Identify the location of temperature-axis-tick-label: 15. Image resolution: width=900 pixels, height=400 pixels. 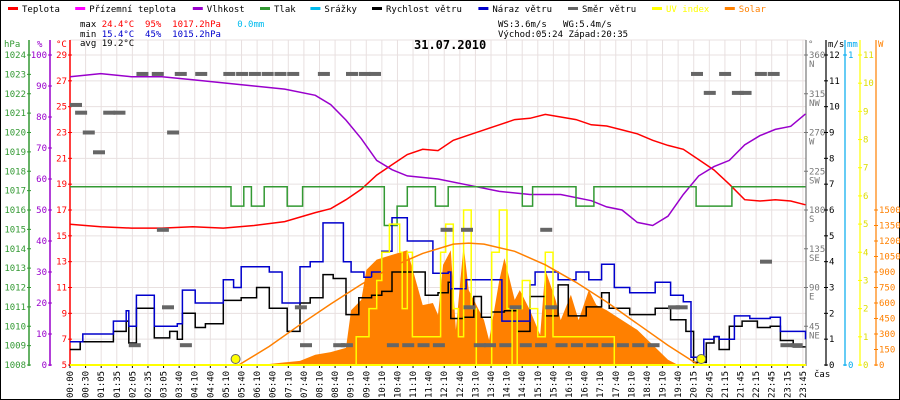
(61, 237).